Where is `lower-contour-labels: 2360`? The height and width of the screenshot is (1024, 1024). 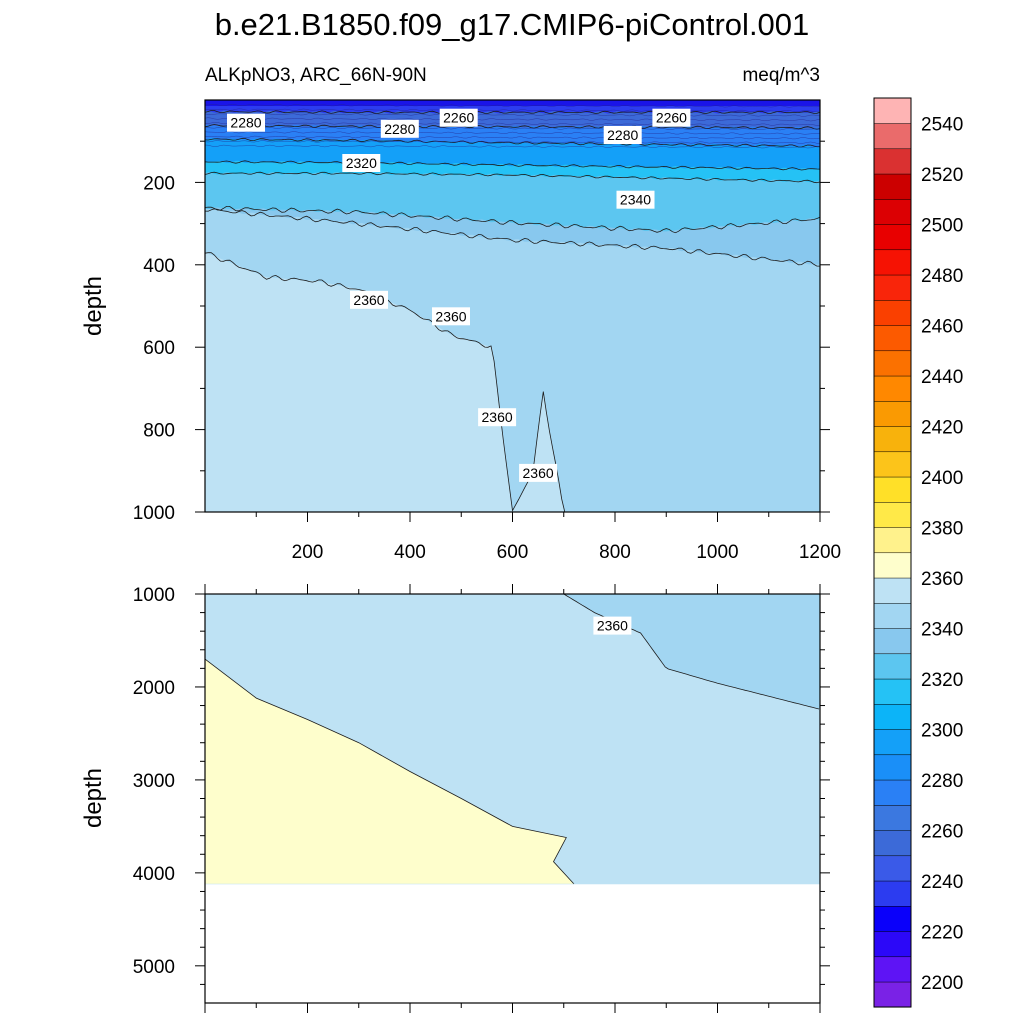
lower-contour-labels: 2360 is located at coordinates (612, 625).